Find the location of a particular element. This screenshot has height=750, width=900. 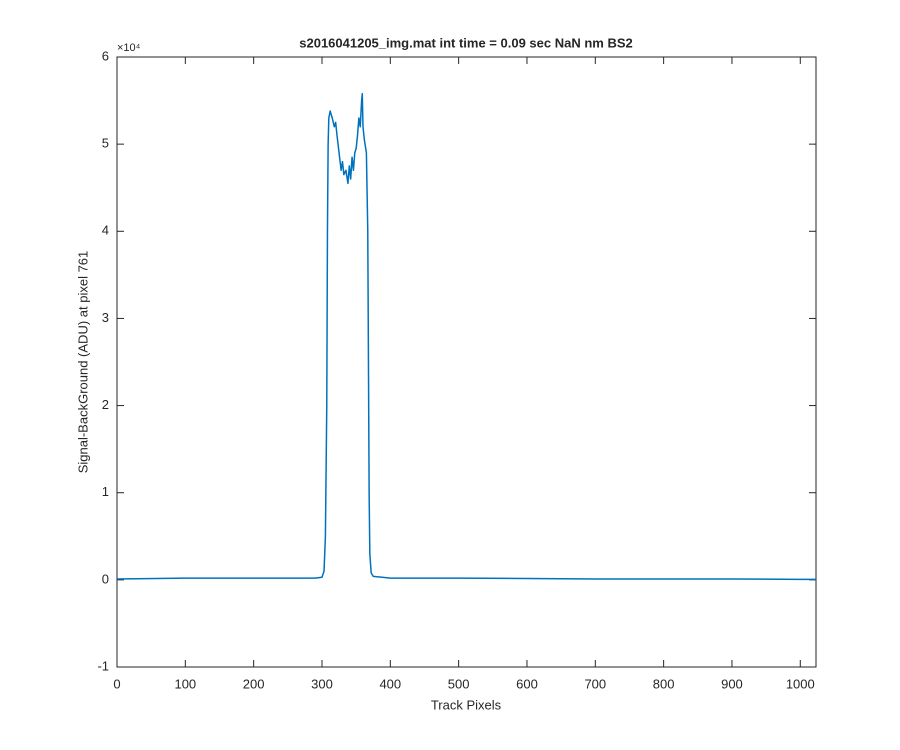

x-tick-label: 600 is located at coordinates (527, 683).